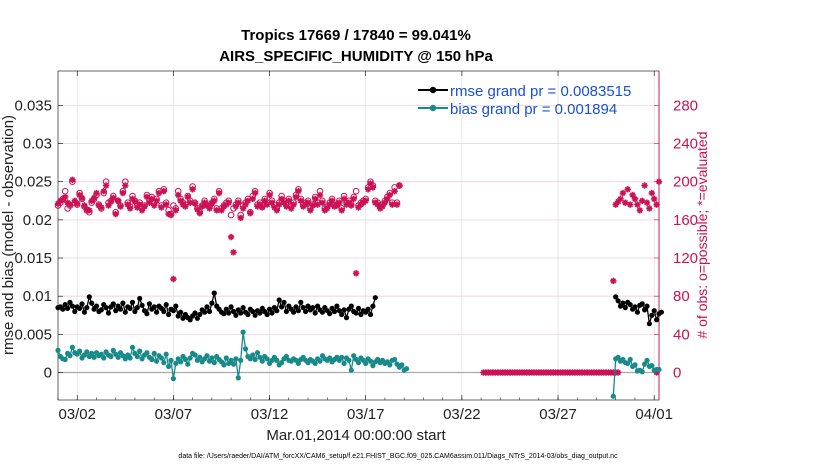 Image resolution: width=830 pixels, height=470 pixels. I want to click on obs-possible-point, so click(231, 215).